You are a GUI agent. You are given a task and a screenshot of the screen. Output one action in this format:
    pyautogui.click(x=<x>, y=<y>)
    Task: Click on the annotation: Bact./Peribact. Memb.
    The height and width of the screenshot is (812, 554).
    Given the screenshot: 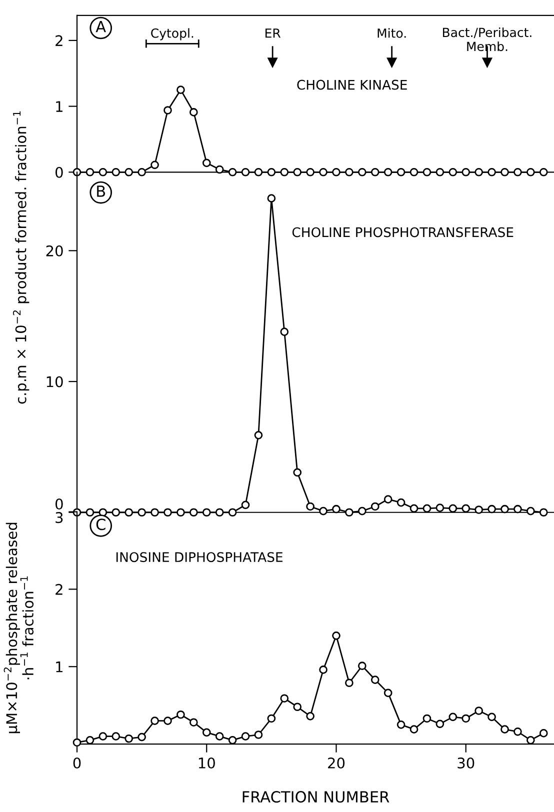 What is the action you would take?
    pyautogui.click(x=487, y=39)
    